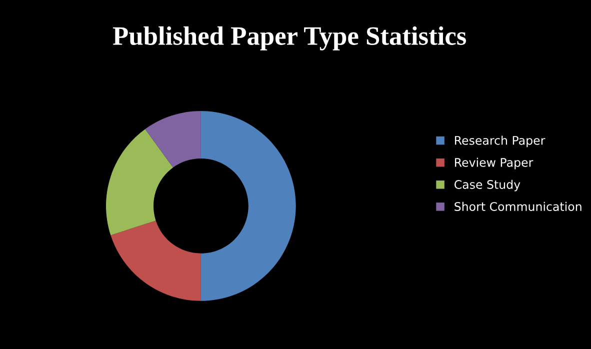  What do you see at coordinates (487, 186) in the screenshot?
I see `legend-label: Case Study` at bounding box center [487, 186].